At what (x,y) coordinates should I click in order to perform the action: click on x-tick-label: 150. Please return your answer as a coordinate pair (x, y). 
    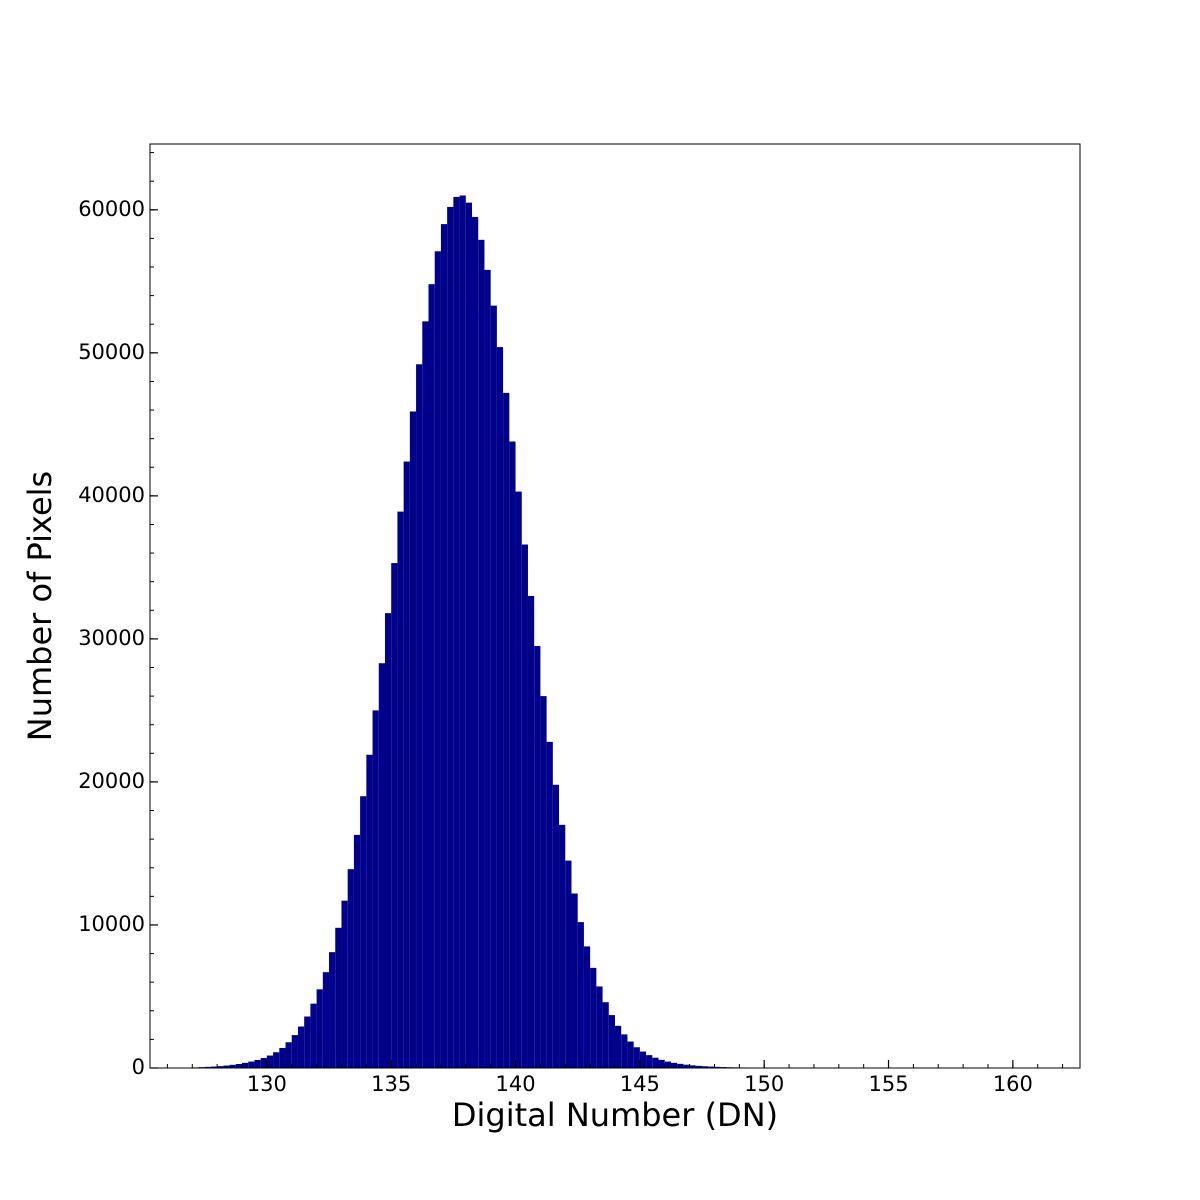
    Looking at the image, I should click on (764, 1084).